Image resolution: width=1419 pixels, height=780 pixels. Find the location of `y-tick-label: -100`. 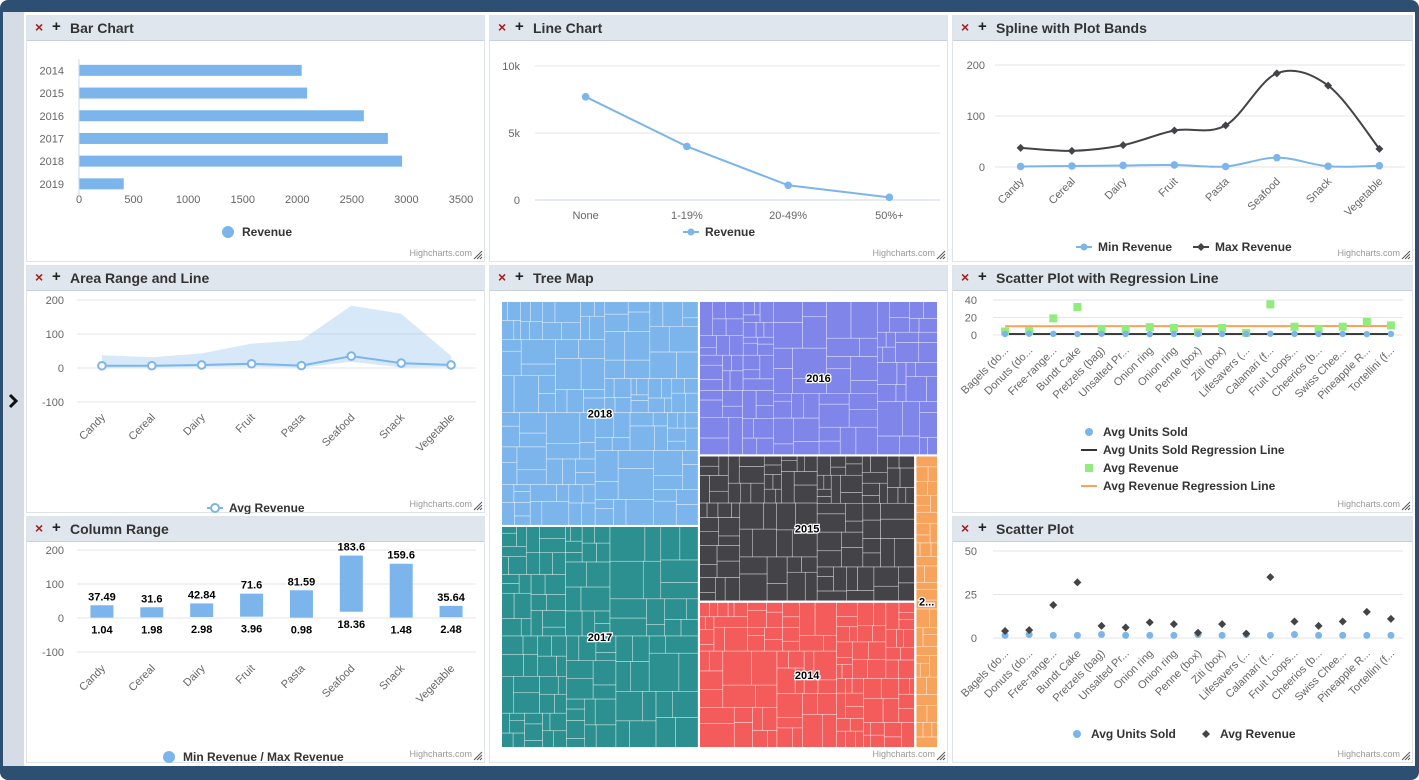

y-tick-label: -100 is located at coordinates (53, 653).